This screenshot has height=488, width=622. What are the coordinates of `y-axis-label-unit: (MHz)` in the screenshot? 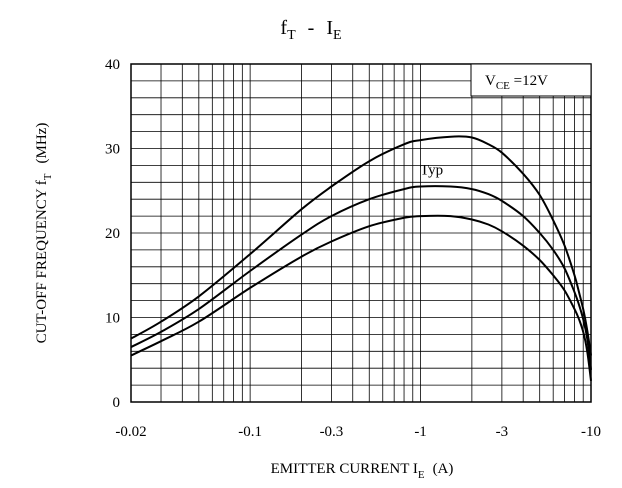 It's located at (42, 143).